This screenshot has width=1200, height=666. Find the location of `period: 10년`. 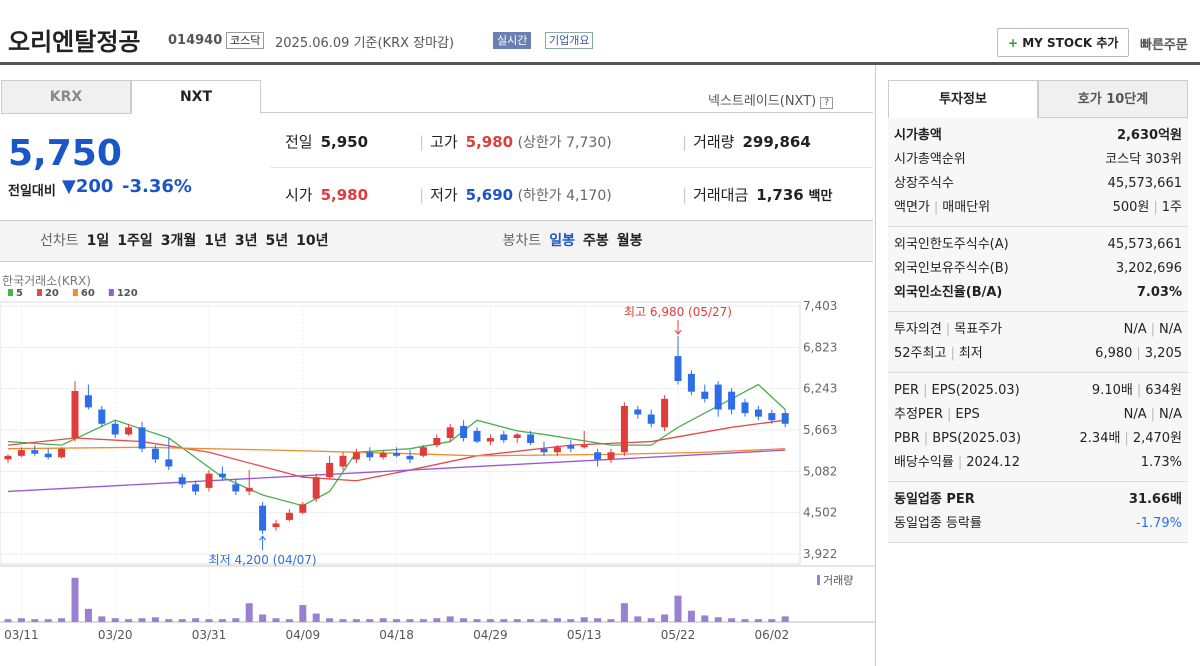

period: 10년 is located at coordinates (312, 241).